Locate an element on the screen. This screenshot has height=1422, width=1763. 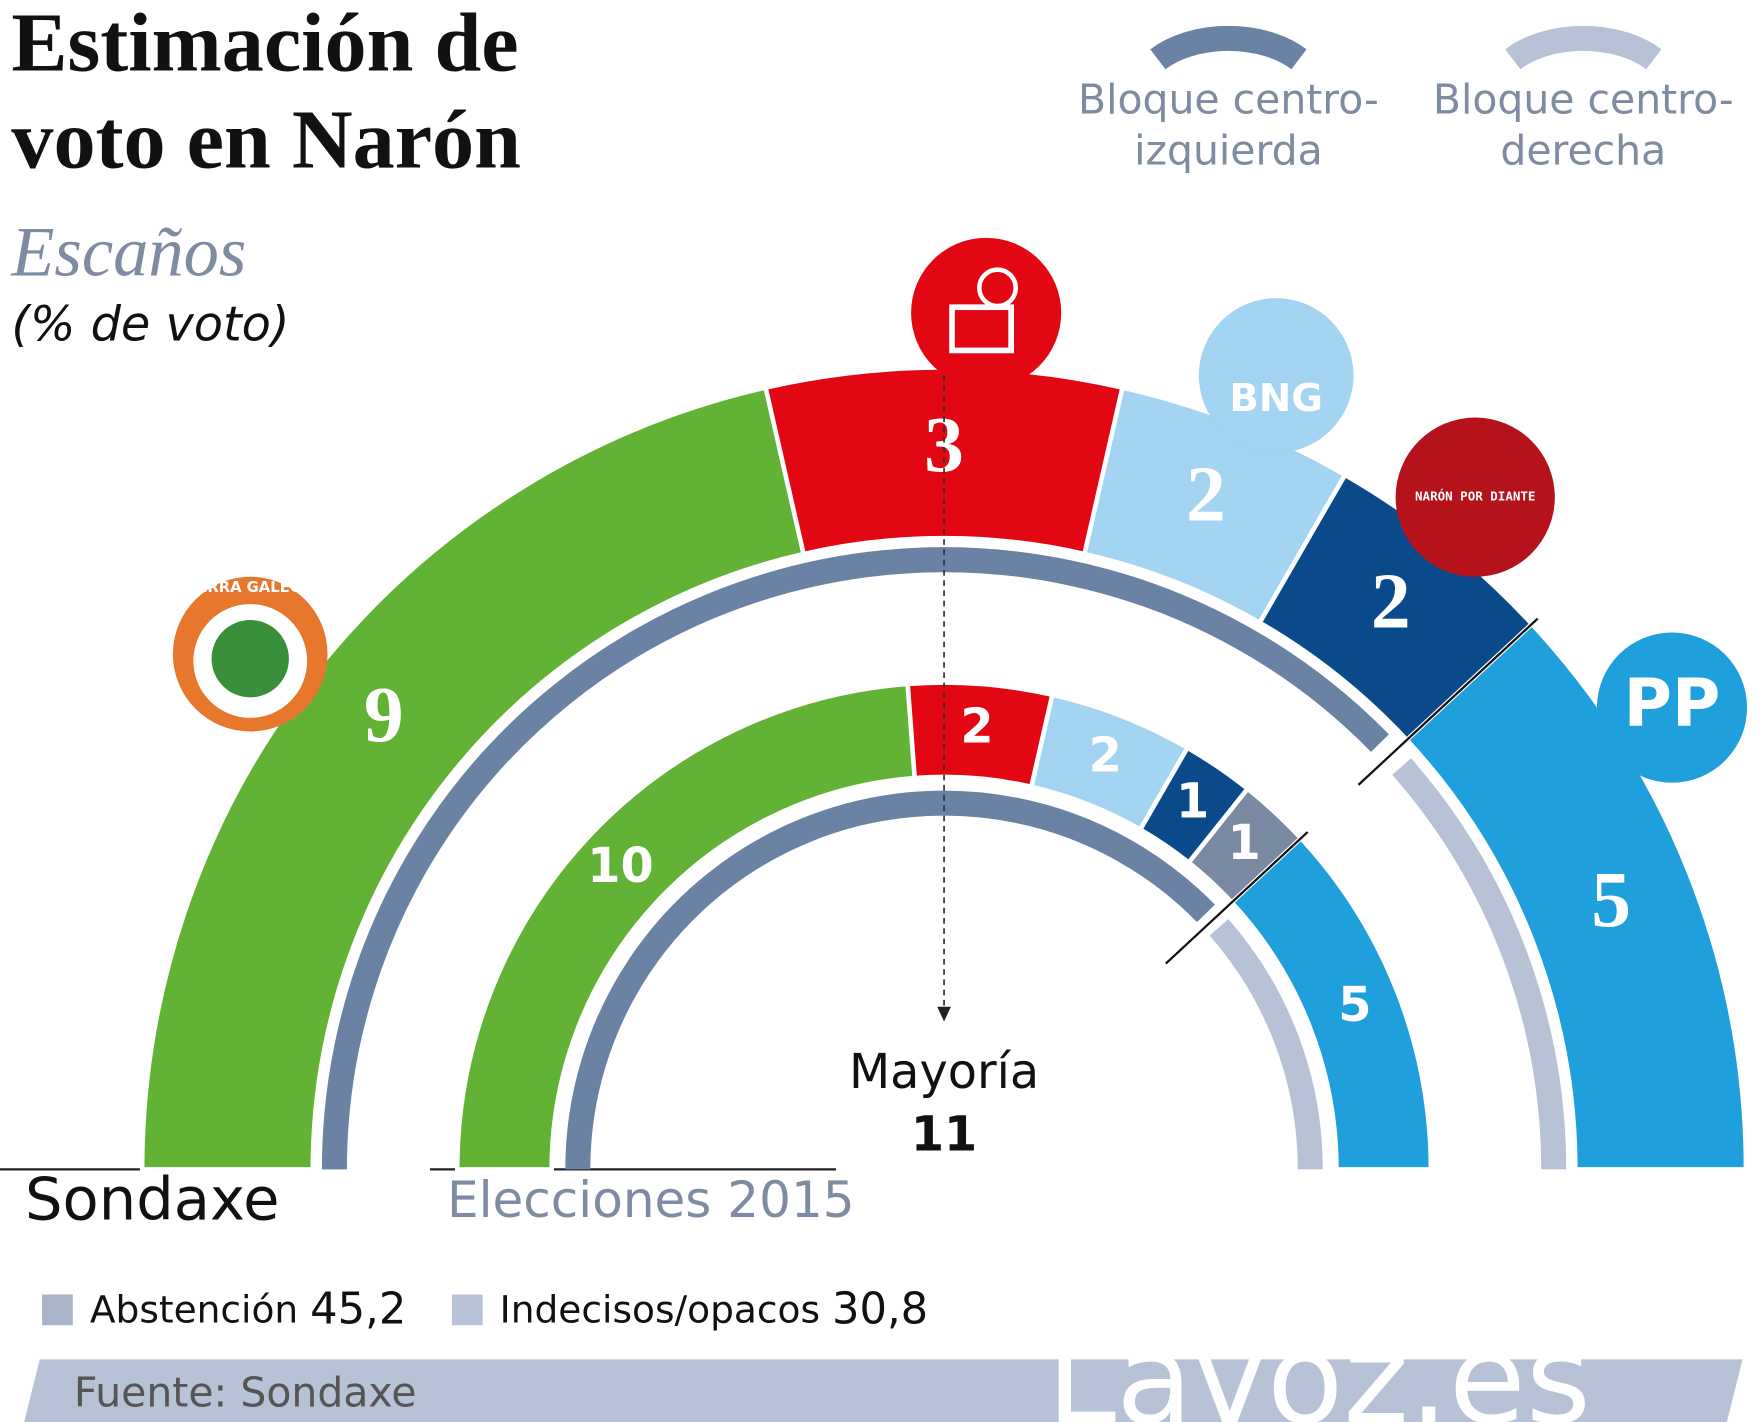
chart-subtitle: Escaños is located at coordinates (128, 253).